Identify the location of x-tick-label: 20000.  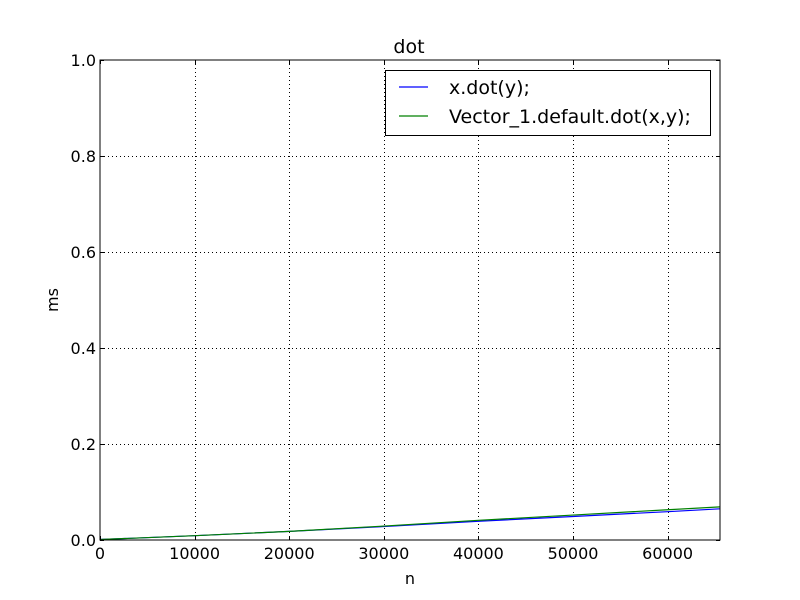
(289, 553).